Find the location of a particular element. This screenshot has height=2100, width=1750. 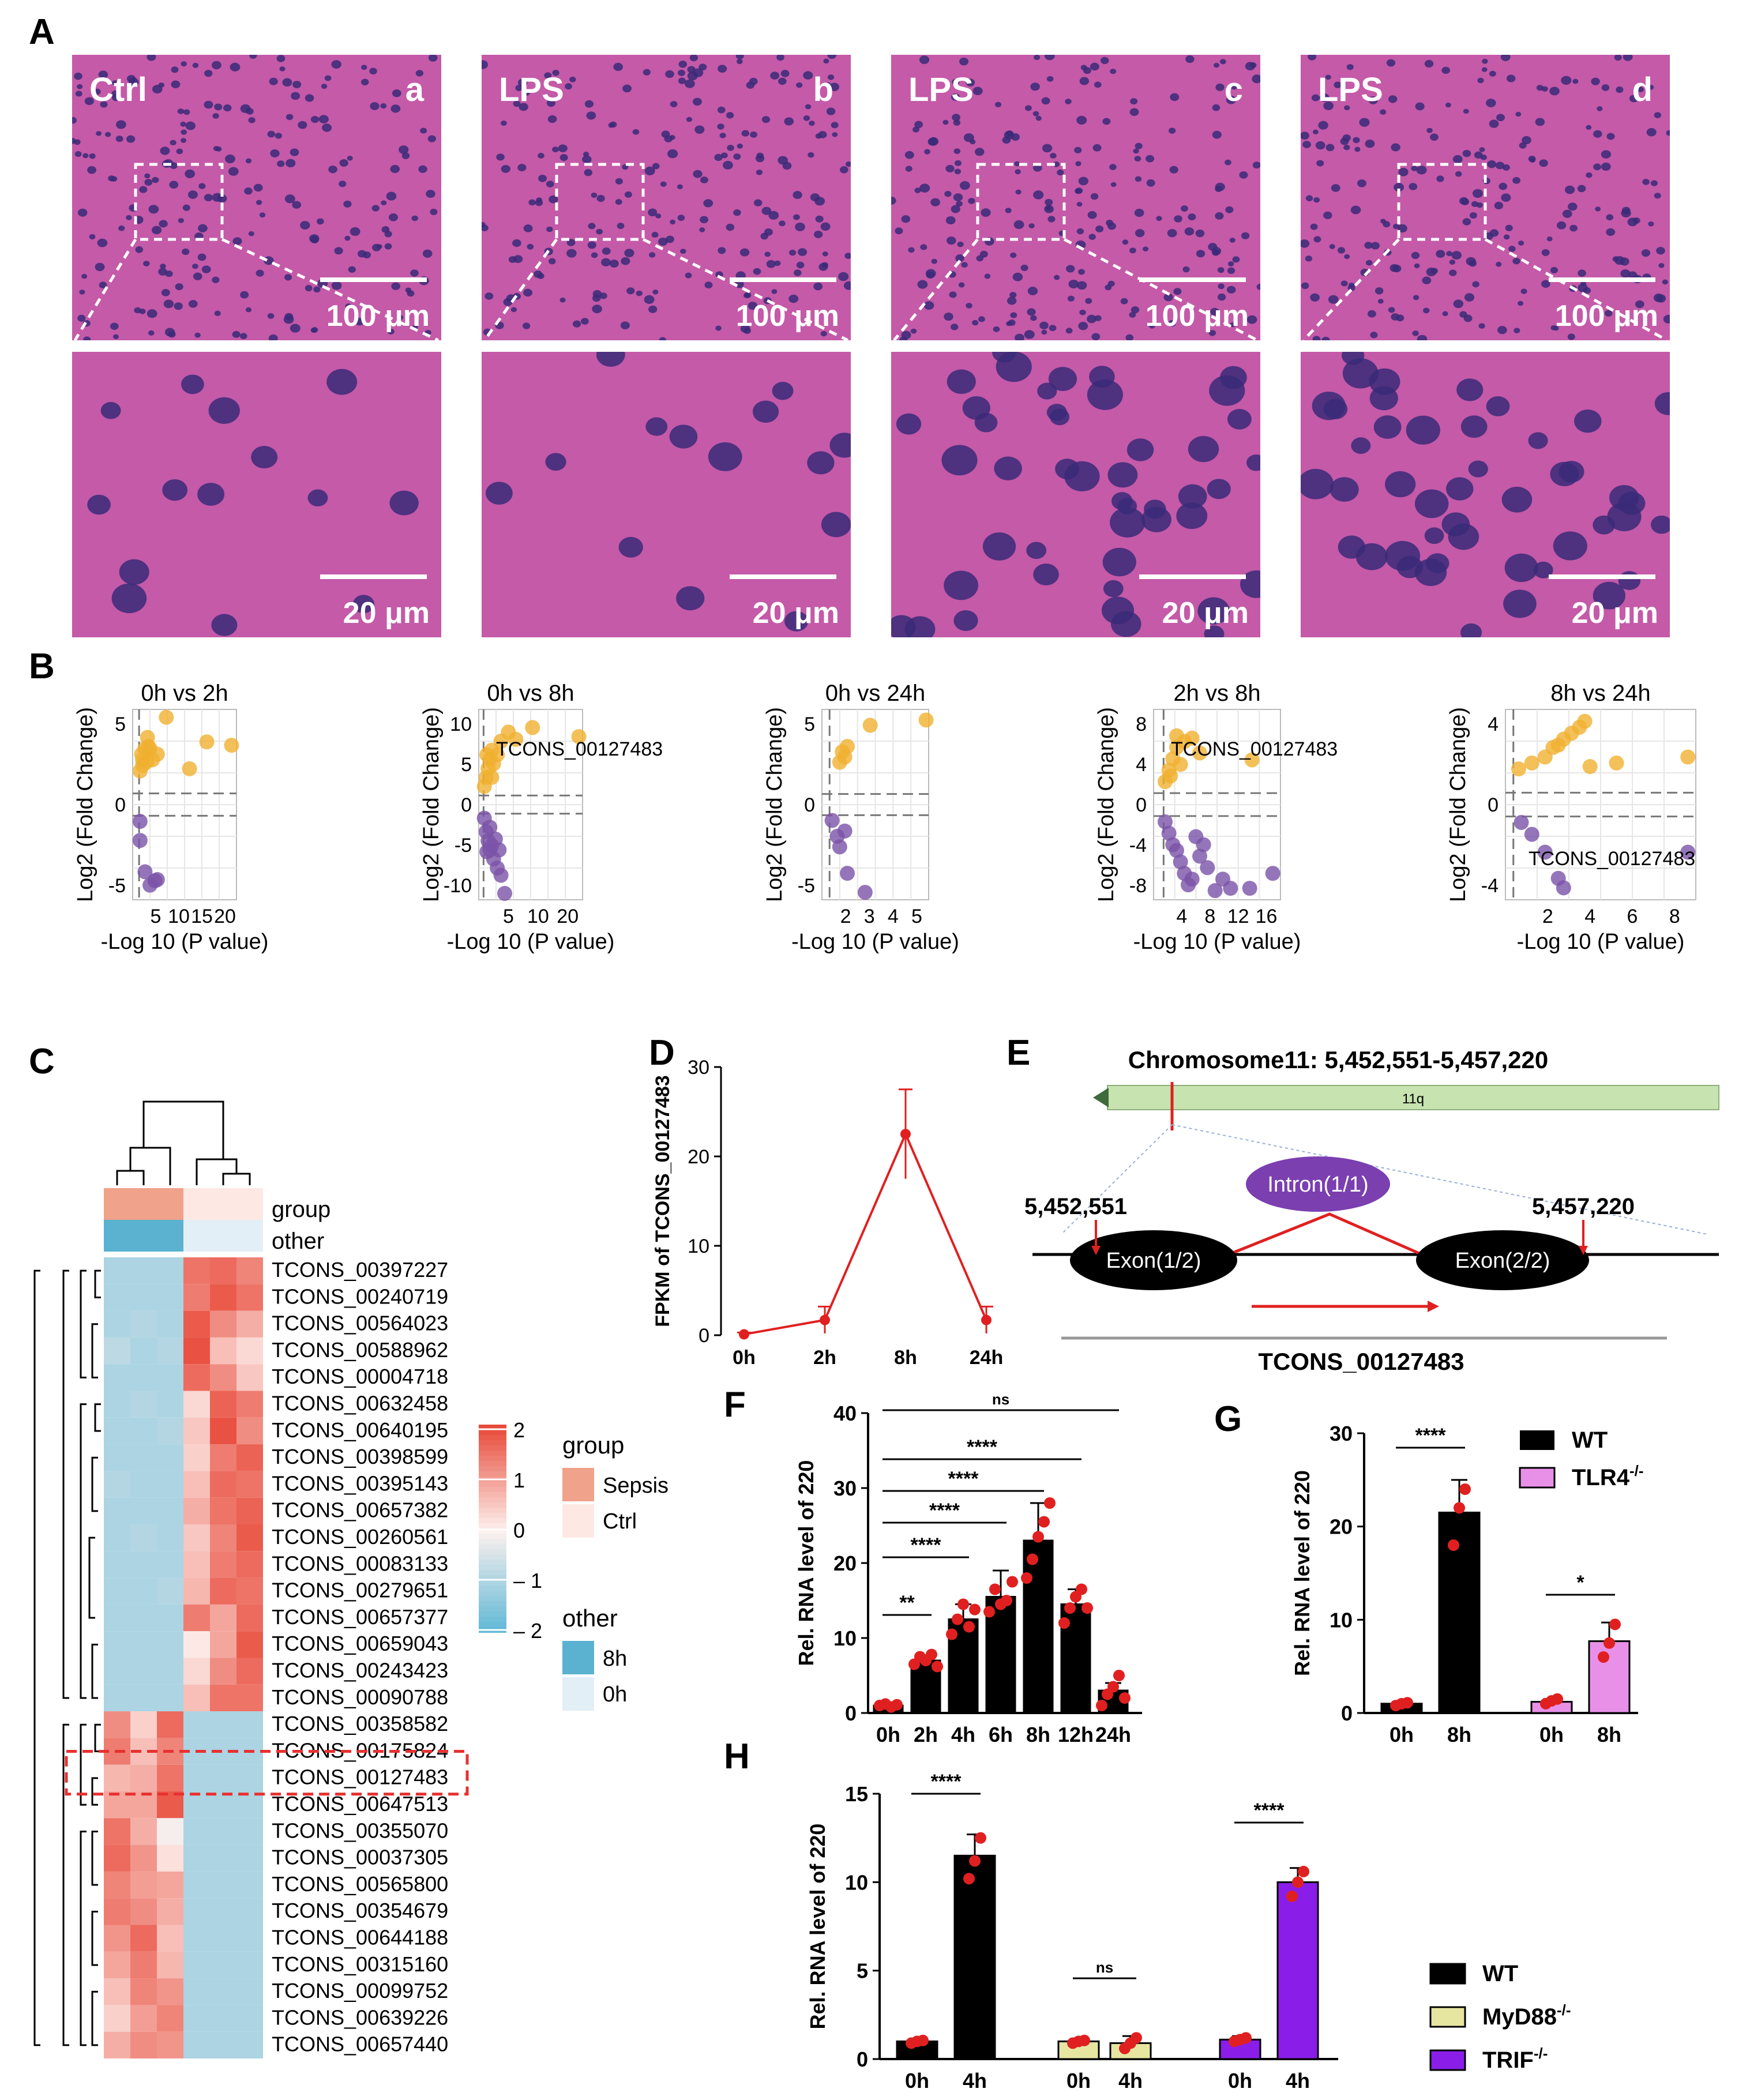

x-tick-label: 20 is located at coordinates (225, 916).